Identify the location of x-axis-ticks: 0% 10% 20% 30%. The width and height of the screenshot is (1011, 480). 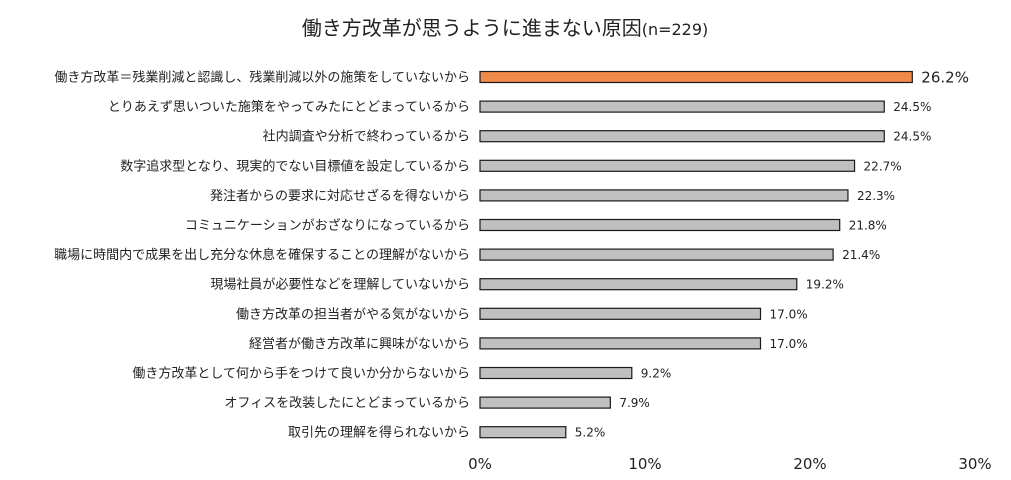
(730, 464).